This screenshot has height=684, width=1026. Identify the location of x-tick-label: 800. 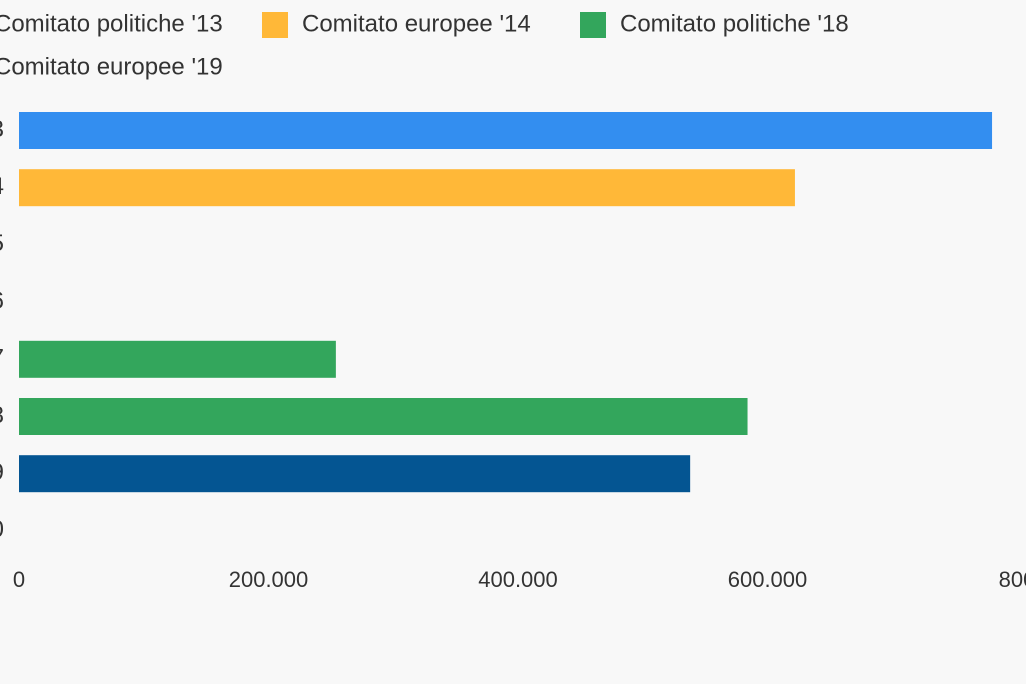
(1012, 579).